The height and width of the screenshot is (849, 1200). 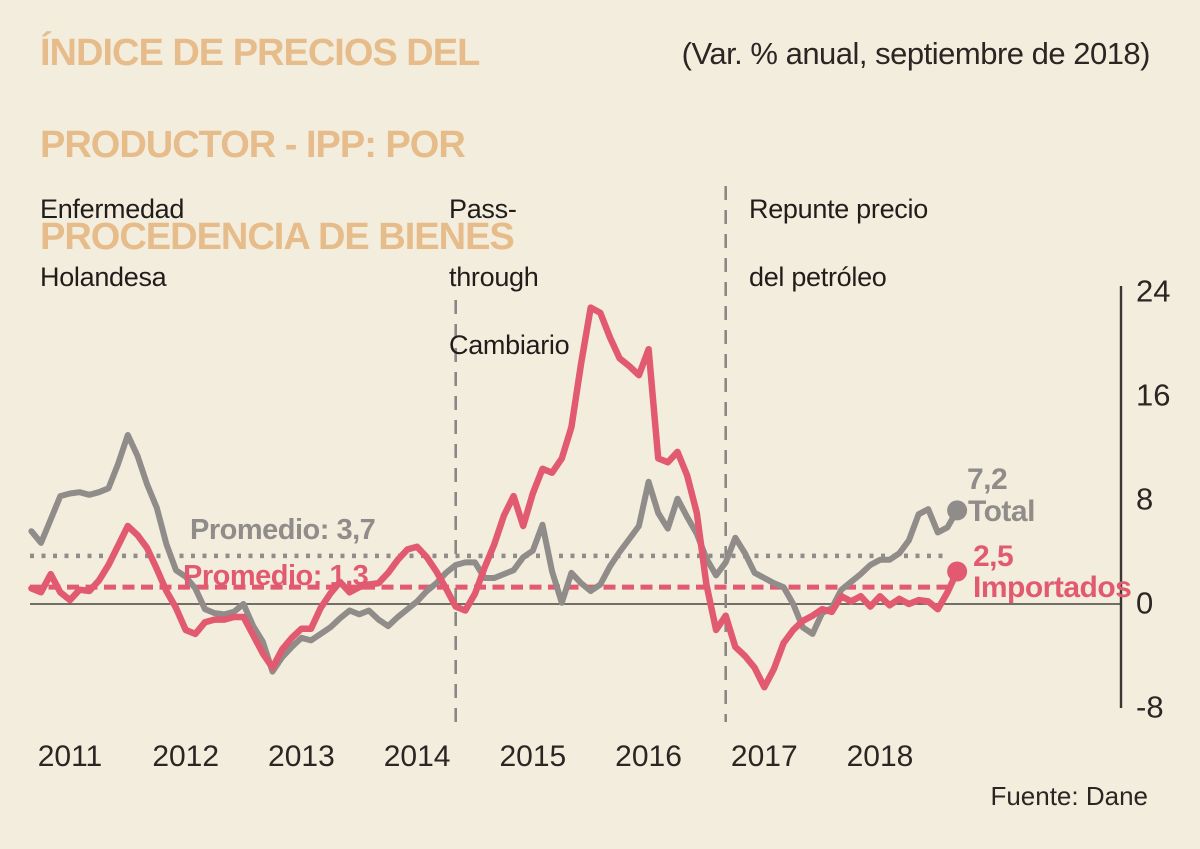 What do you see at coordinates (957, 510) in the screenshot?
I see `total-endpoint-dot` at bounding box center [957, 510].